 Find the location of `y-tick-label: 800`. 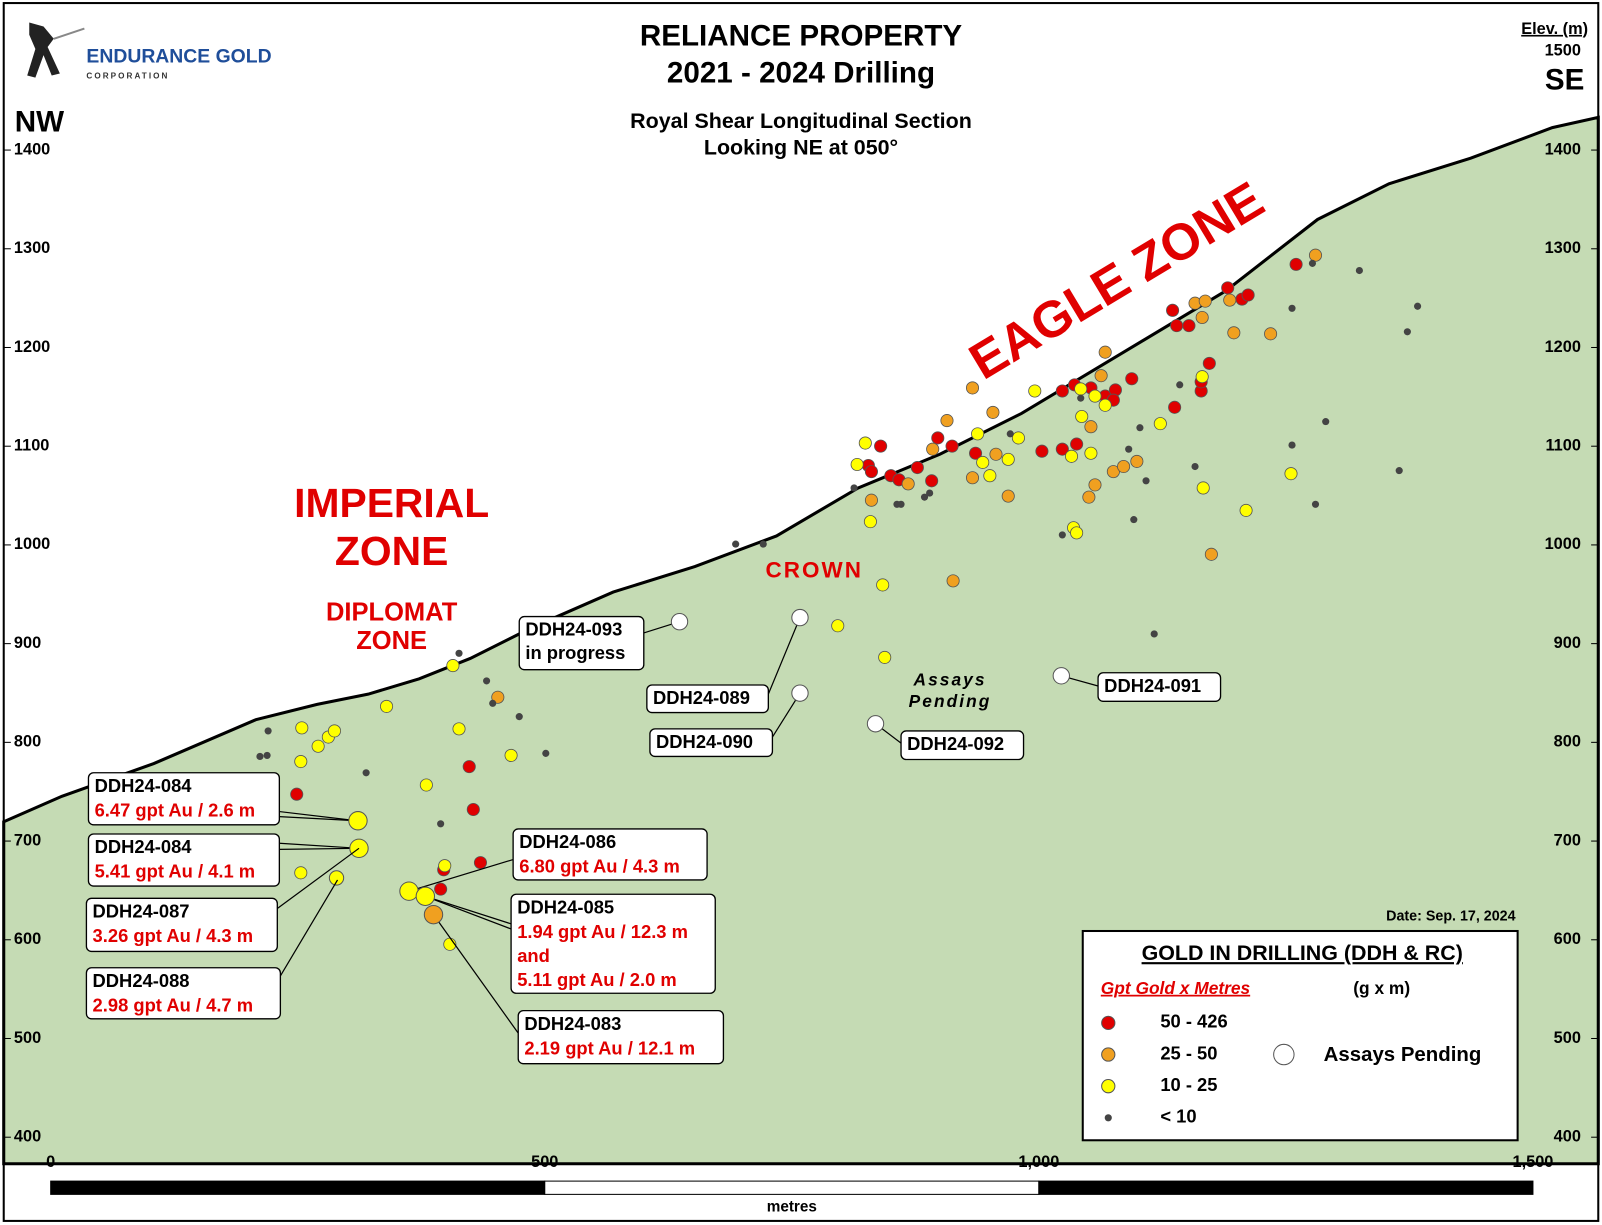

y-tick-label: 800 is located at coordinates (27, 742).